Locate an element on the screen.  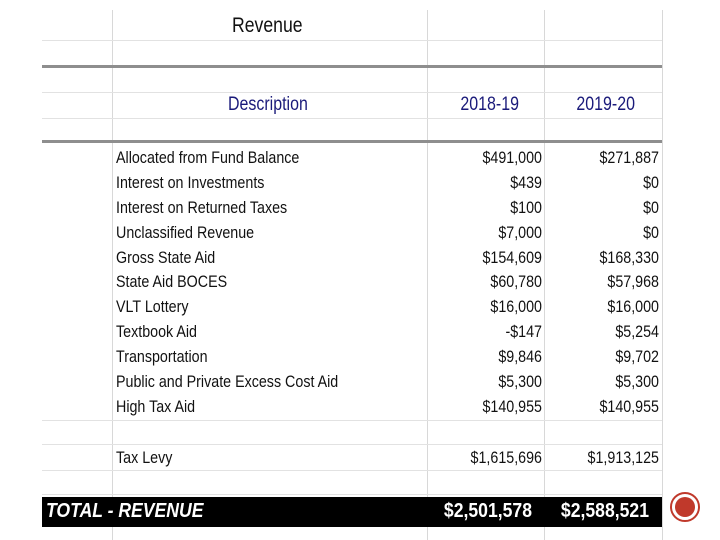
sheet-title: Revenue is located at coordinates (267, 25).